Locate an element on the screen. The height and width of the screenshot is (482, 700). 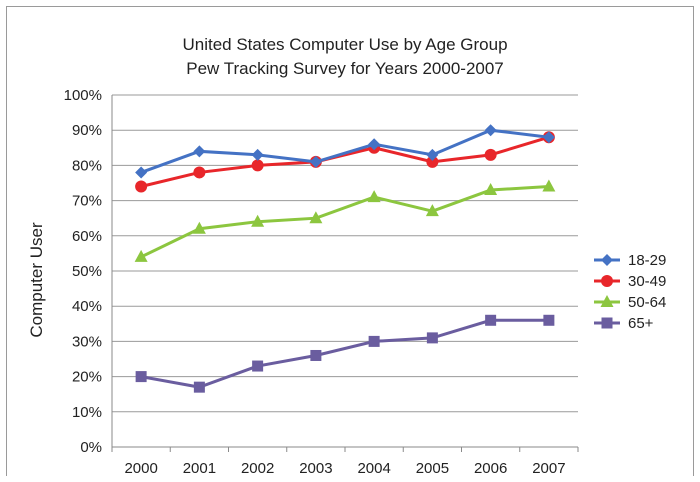
x-tick-label: 2006 is located at coordinates (490, 468).